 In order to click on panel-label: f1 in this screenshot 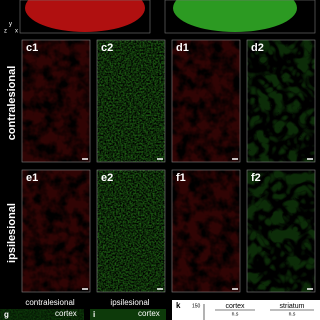, I will do `click(181, 178)`.